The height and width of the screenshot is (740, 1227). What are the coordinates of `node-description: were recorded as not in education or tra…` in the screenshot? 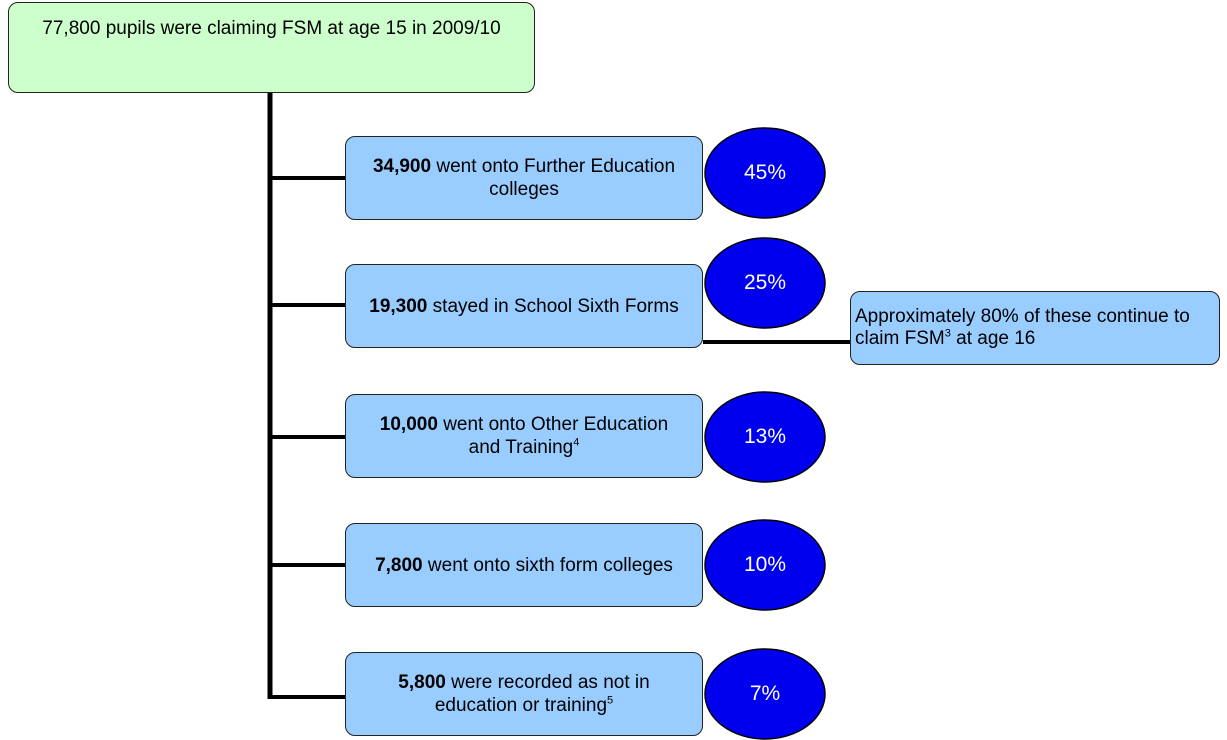 It's located at (542, 694).